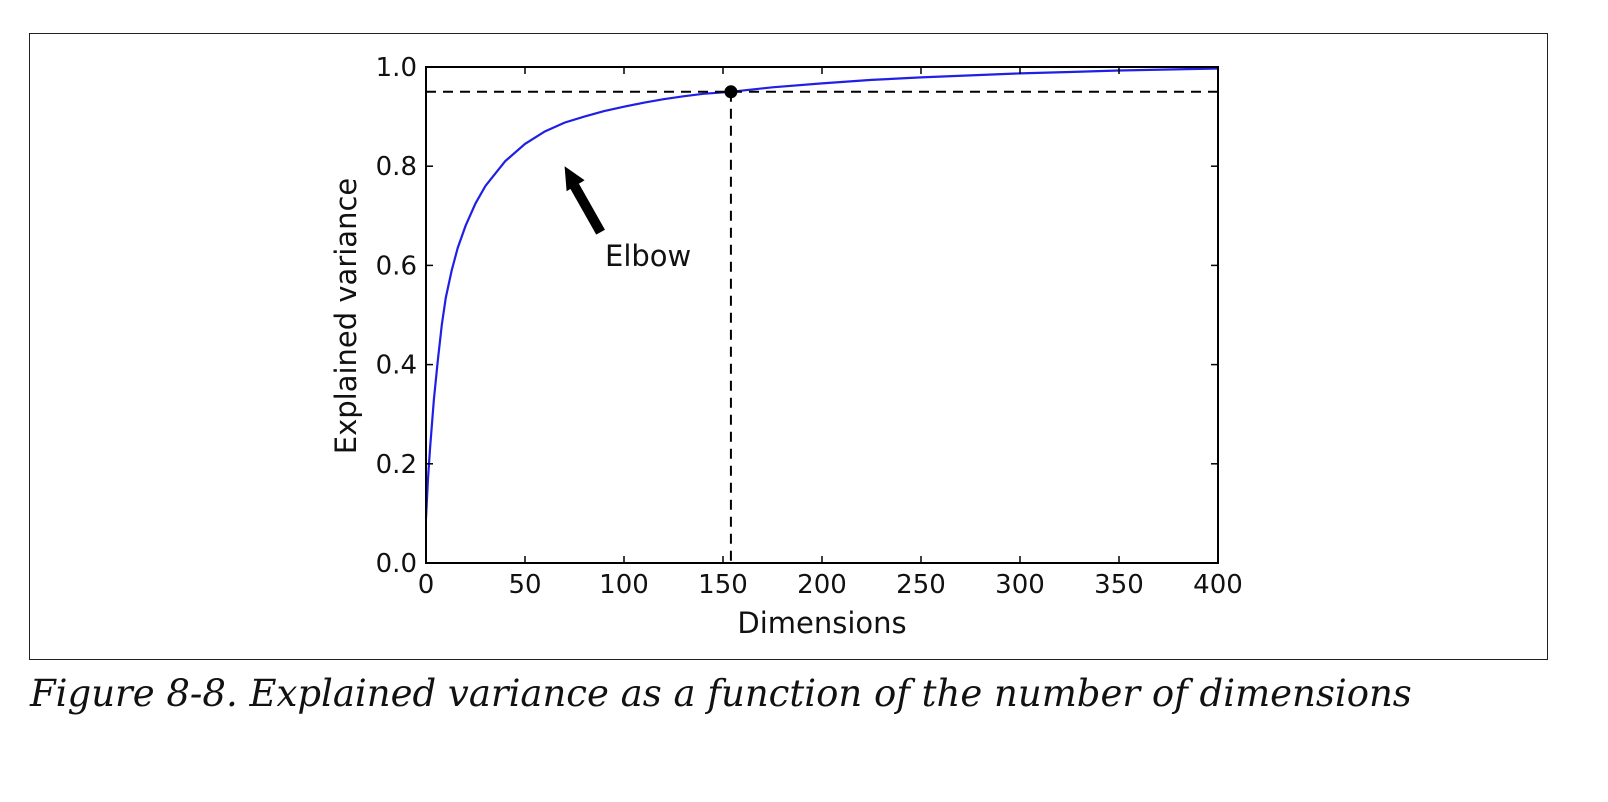 The height and width of the screenshot is (802, 1608). I want to click on x-tick-label: 0, so click(426, 585).